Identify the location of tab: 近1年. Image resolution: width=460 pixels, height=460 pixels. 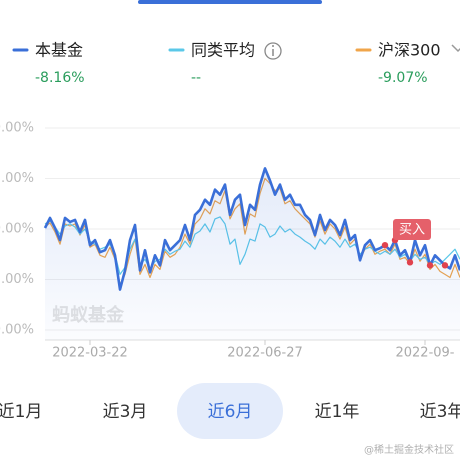
(337, 412).